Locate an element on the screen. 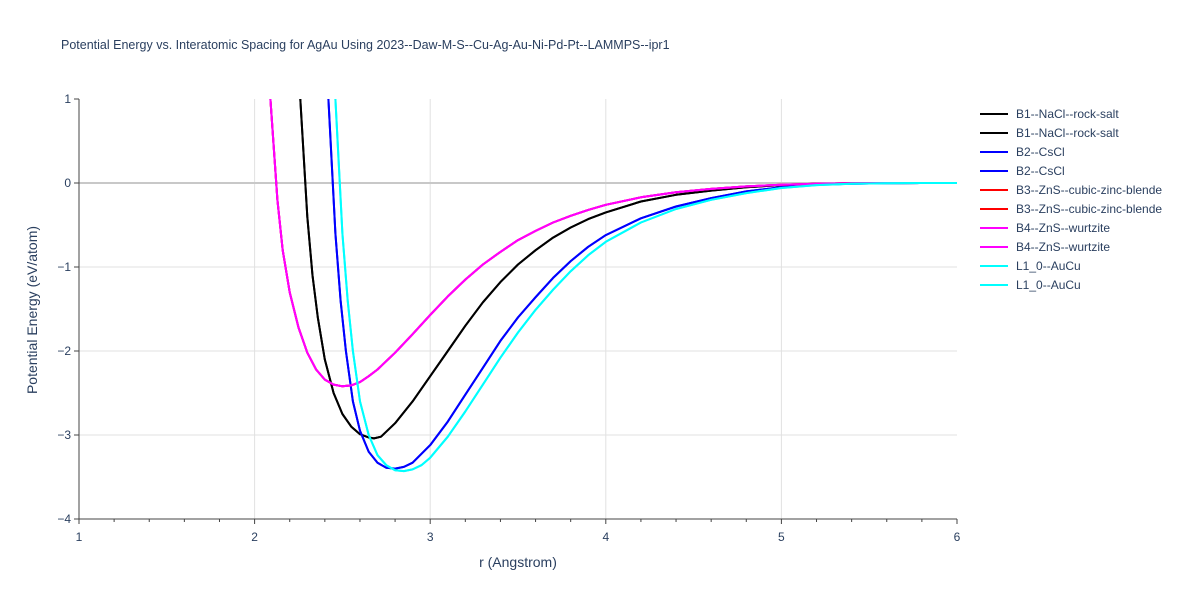 This screenshot has height=600, width=1200. y-tick-label: −3 is located at coordinates (64, 435).